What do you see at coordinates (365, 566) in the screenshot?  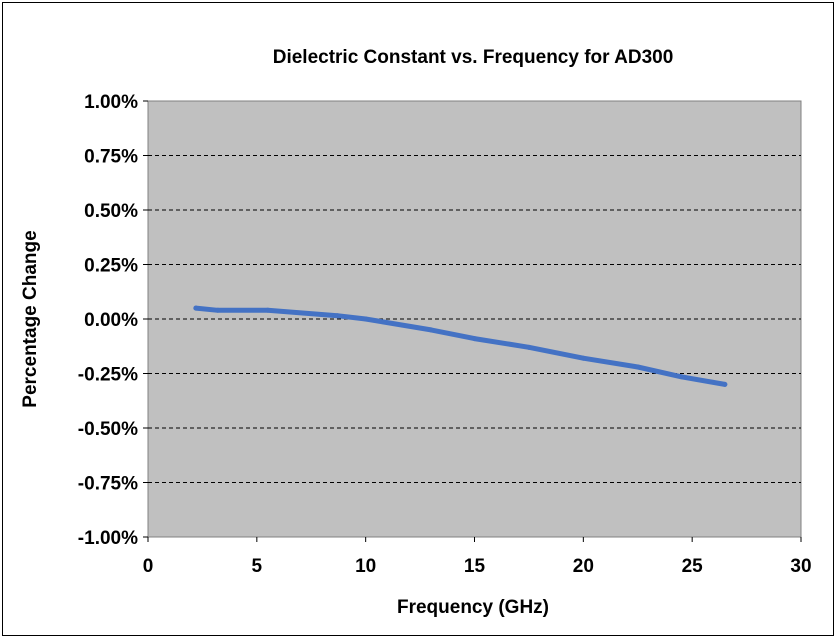 I see `x-tick-label: 10` at bounding box center [365, 566].